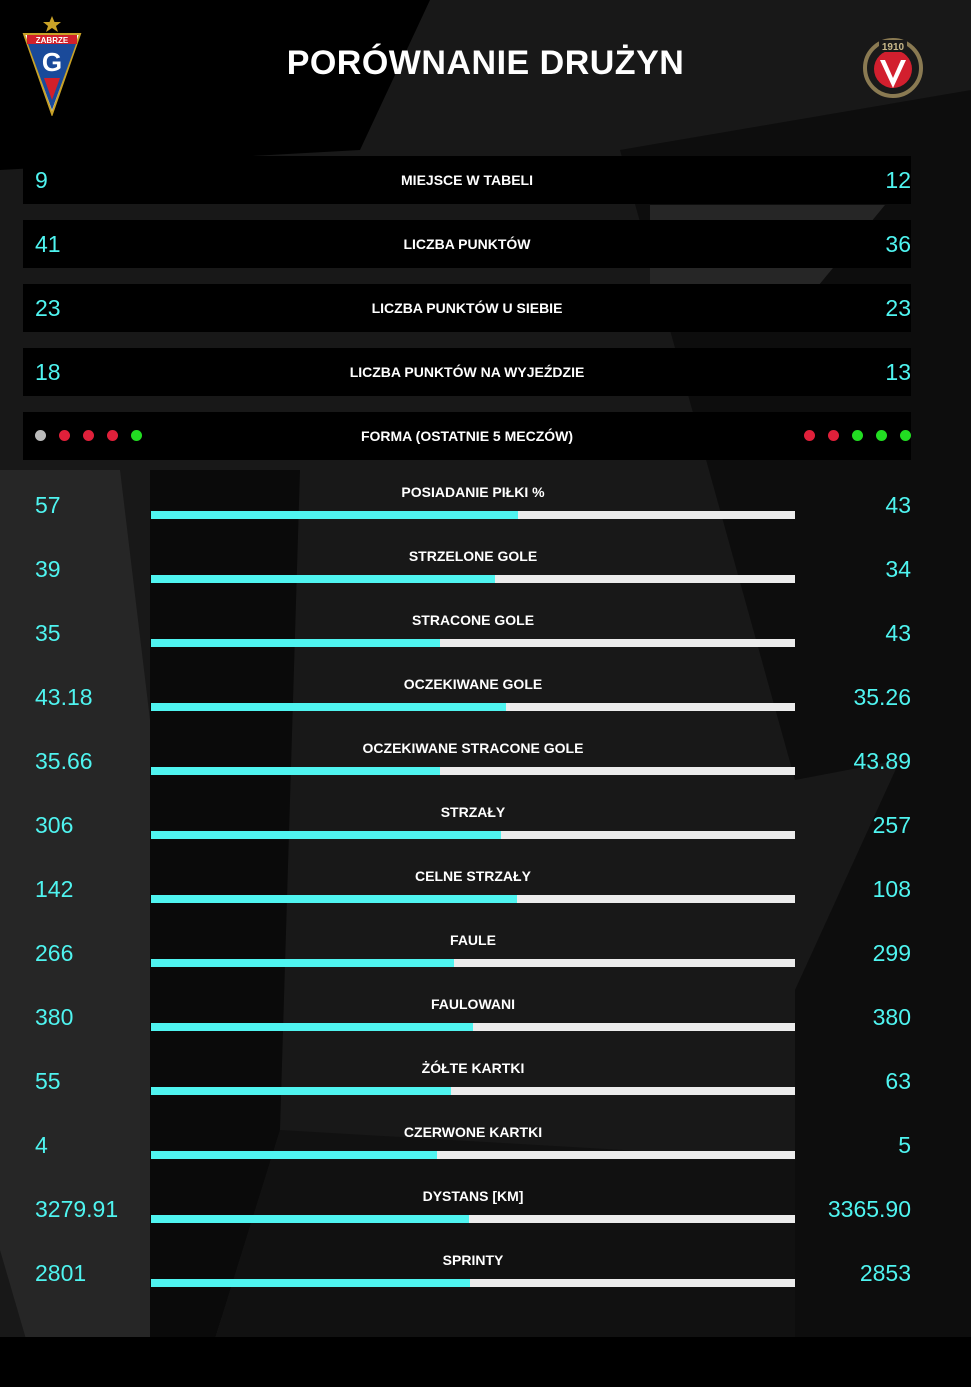 This screenshot has width=971, height=1387. What do you see at coordinates (473, 1132) in the screenshot?
I see `stat-label: CZERWONE KARTKI` at bounding box center [473, 1132].